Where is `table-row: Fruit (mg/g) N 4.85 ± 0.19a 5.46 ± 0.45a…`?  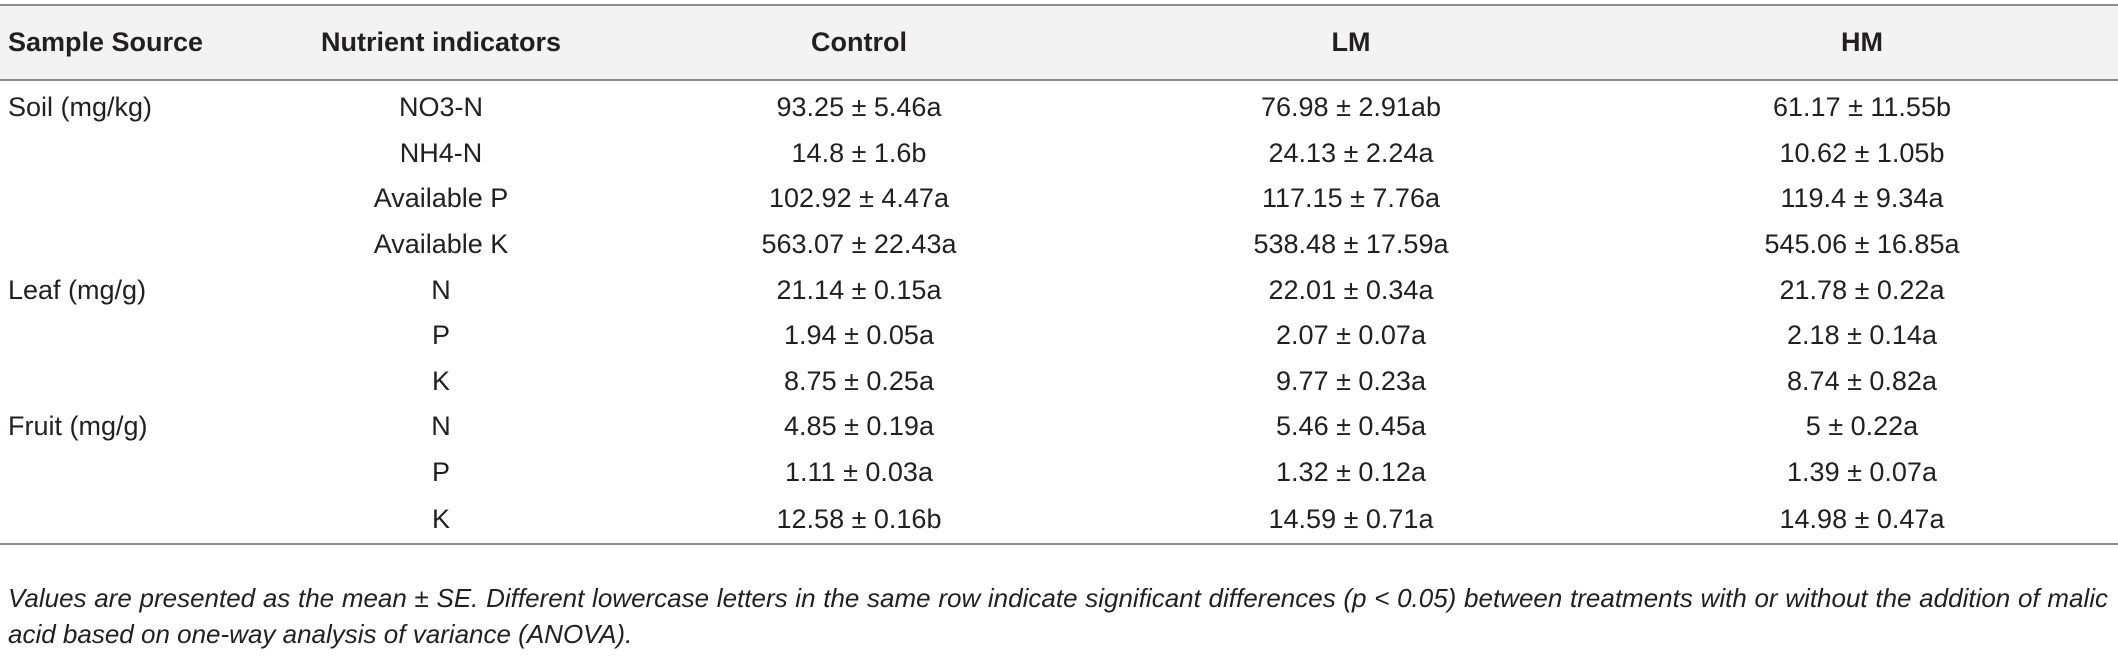 table-row: Fruit (mg/g) N 4.85 ± 0.19a 5.46 ± 0.45a… is located at coordinates (1059, 427).